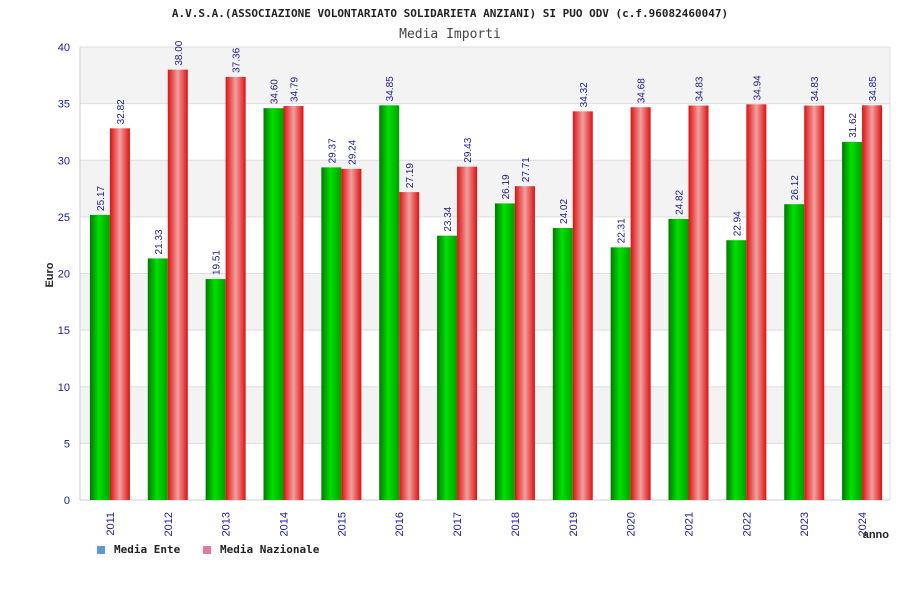 Image resolution: width=900 pixels, height=600 pixels. What do you see at coordinates (458, 524) in the screenshot?
I see `x-tick-label: 2017` at bounding box center [458, 524].